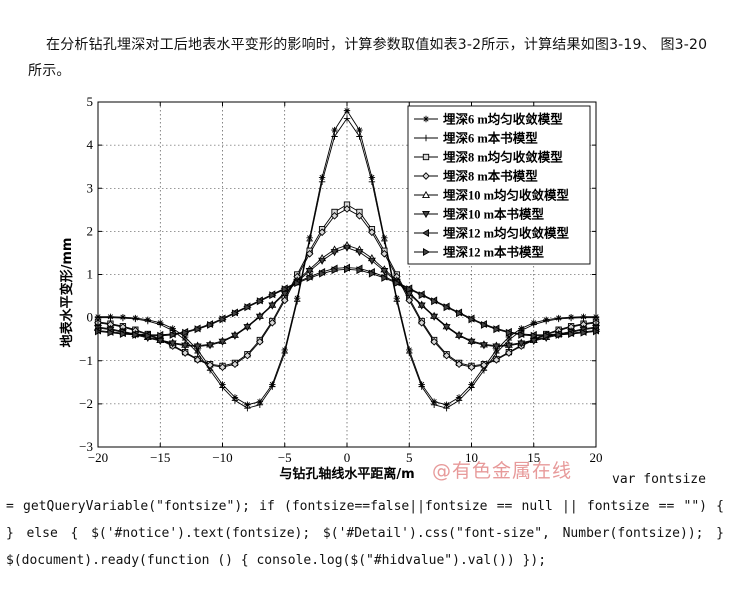 The width and height of the screenshot is (730, 605). I want to click on legend-item: 埋深8 m均匀收敛模型, so click(488, 157).